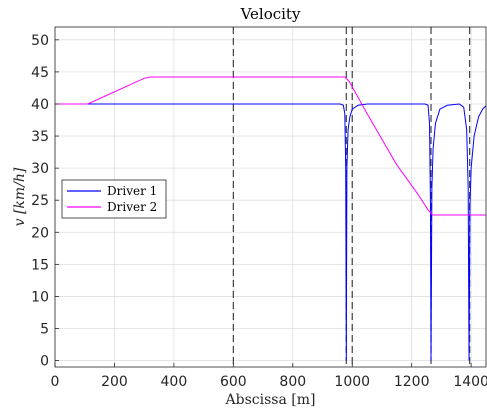  Describe the element at coordinates (412, 382) in the screenshot. I see `x-tick-label: 1200` at that location.